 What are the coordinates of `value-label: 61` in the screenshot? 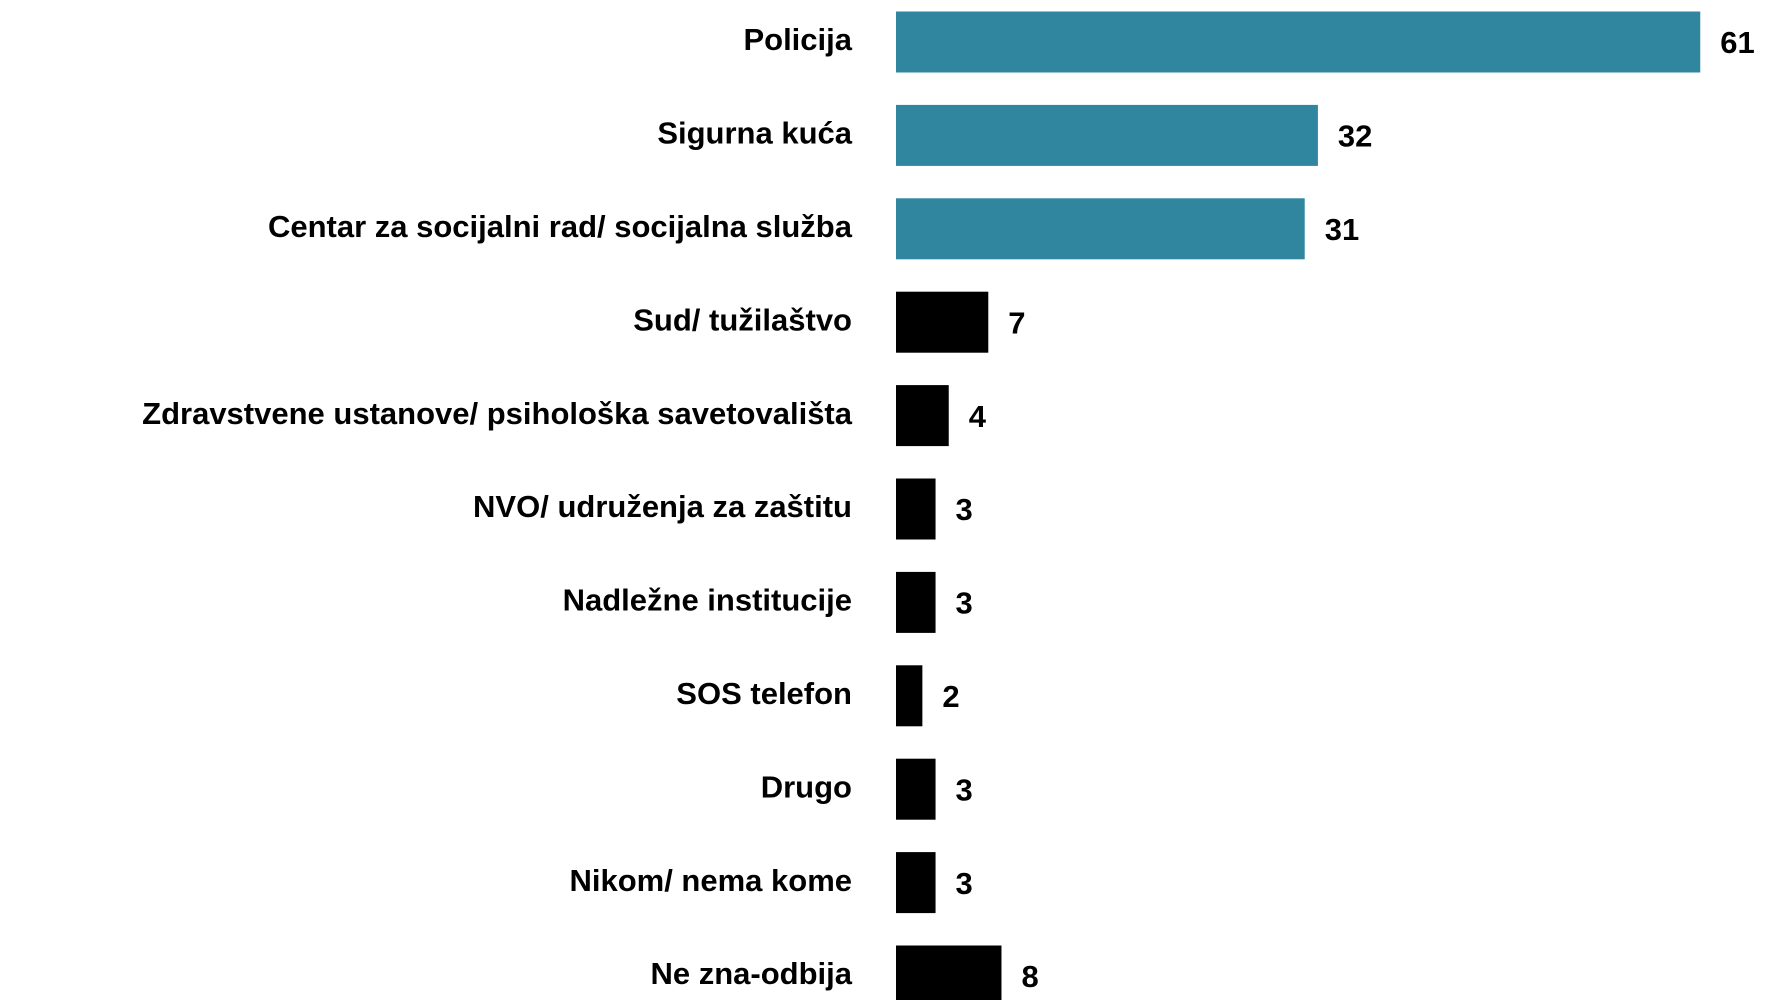 It's located at (1737, 42).